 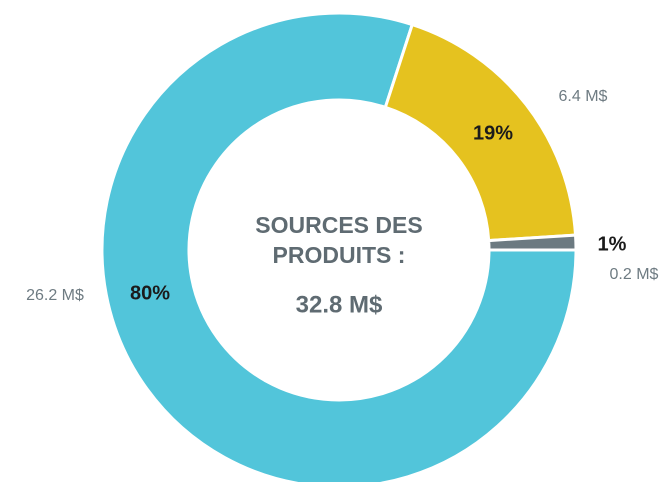 What do you see at coordinates (583, 96) in the screenshot?
I see `amount-label: 6.4 M$` at bounding box center [583, 96].